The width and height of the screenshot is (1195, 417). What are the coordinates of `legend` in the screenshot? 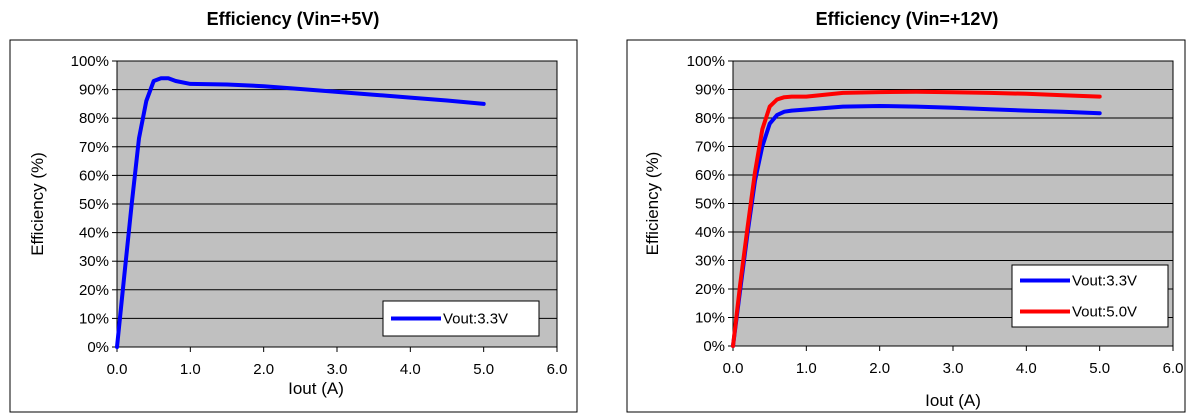 It's located at (1090, 296).